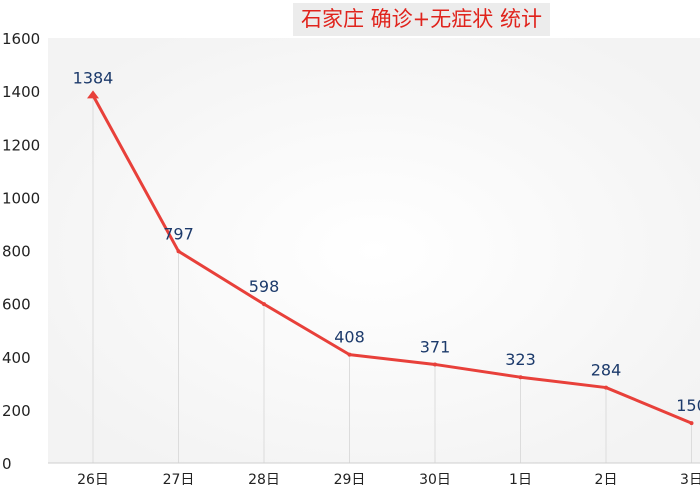  Describe the element at coordinates (93, 480) in the screenshot. I see `x-tick-label: 26日` at that location.